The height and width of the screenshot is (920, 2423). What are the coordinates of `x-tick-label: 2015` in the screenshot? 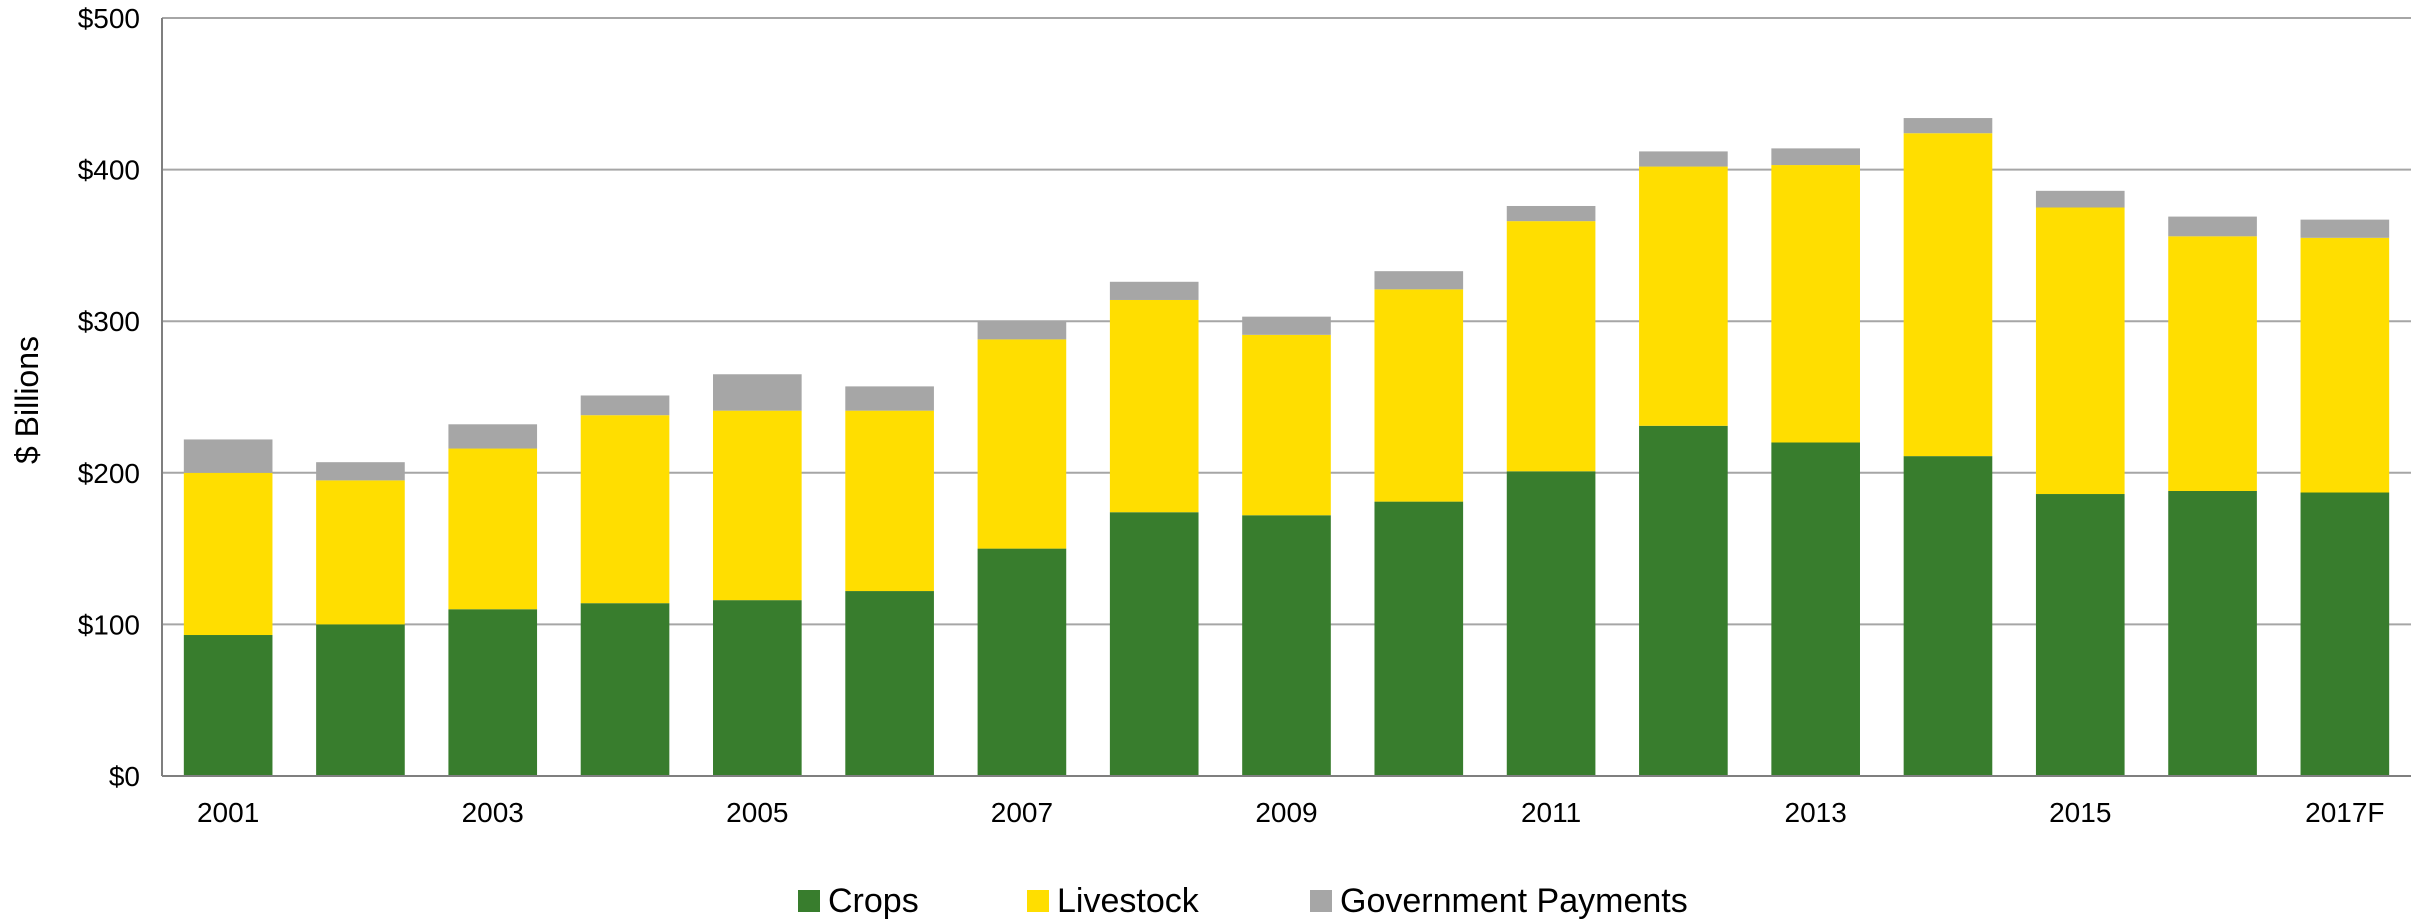 It's located at (2080, 812).